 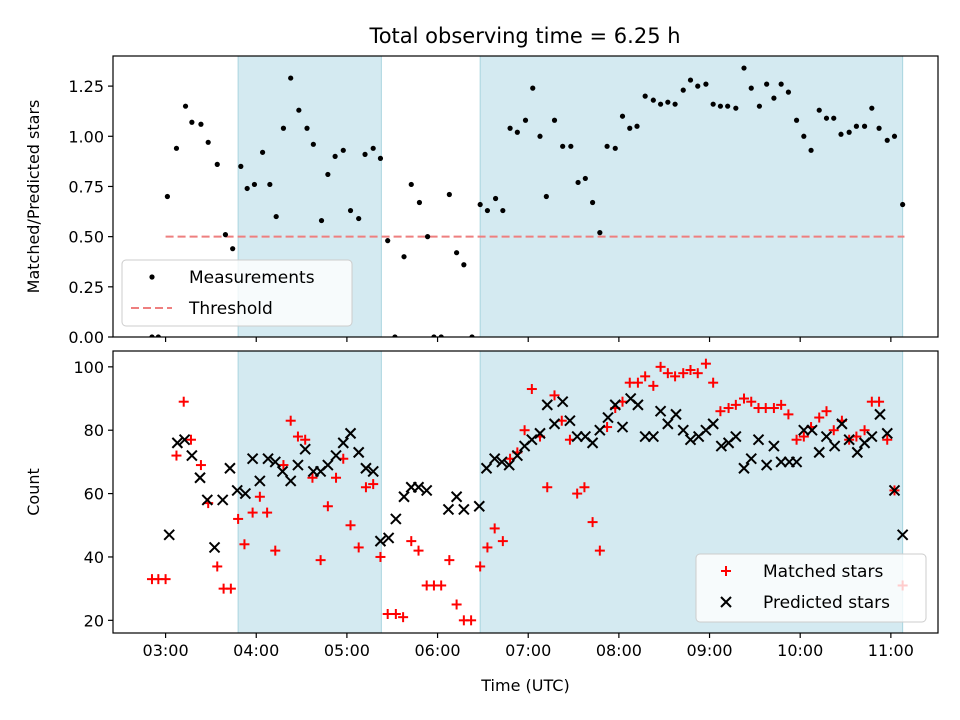 I want to click on y-tick-label: 1.00, so click(x=86, y=136).